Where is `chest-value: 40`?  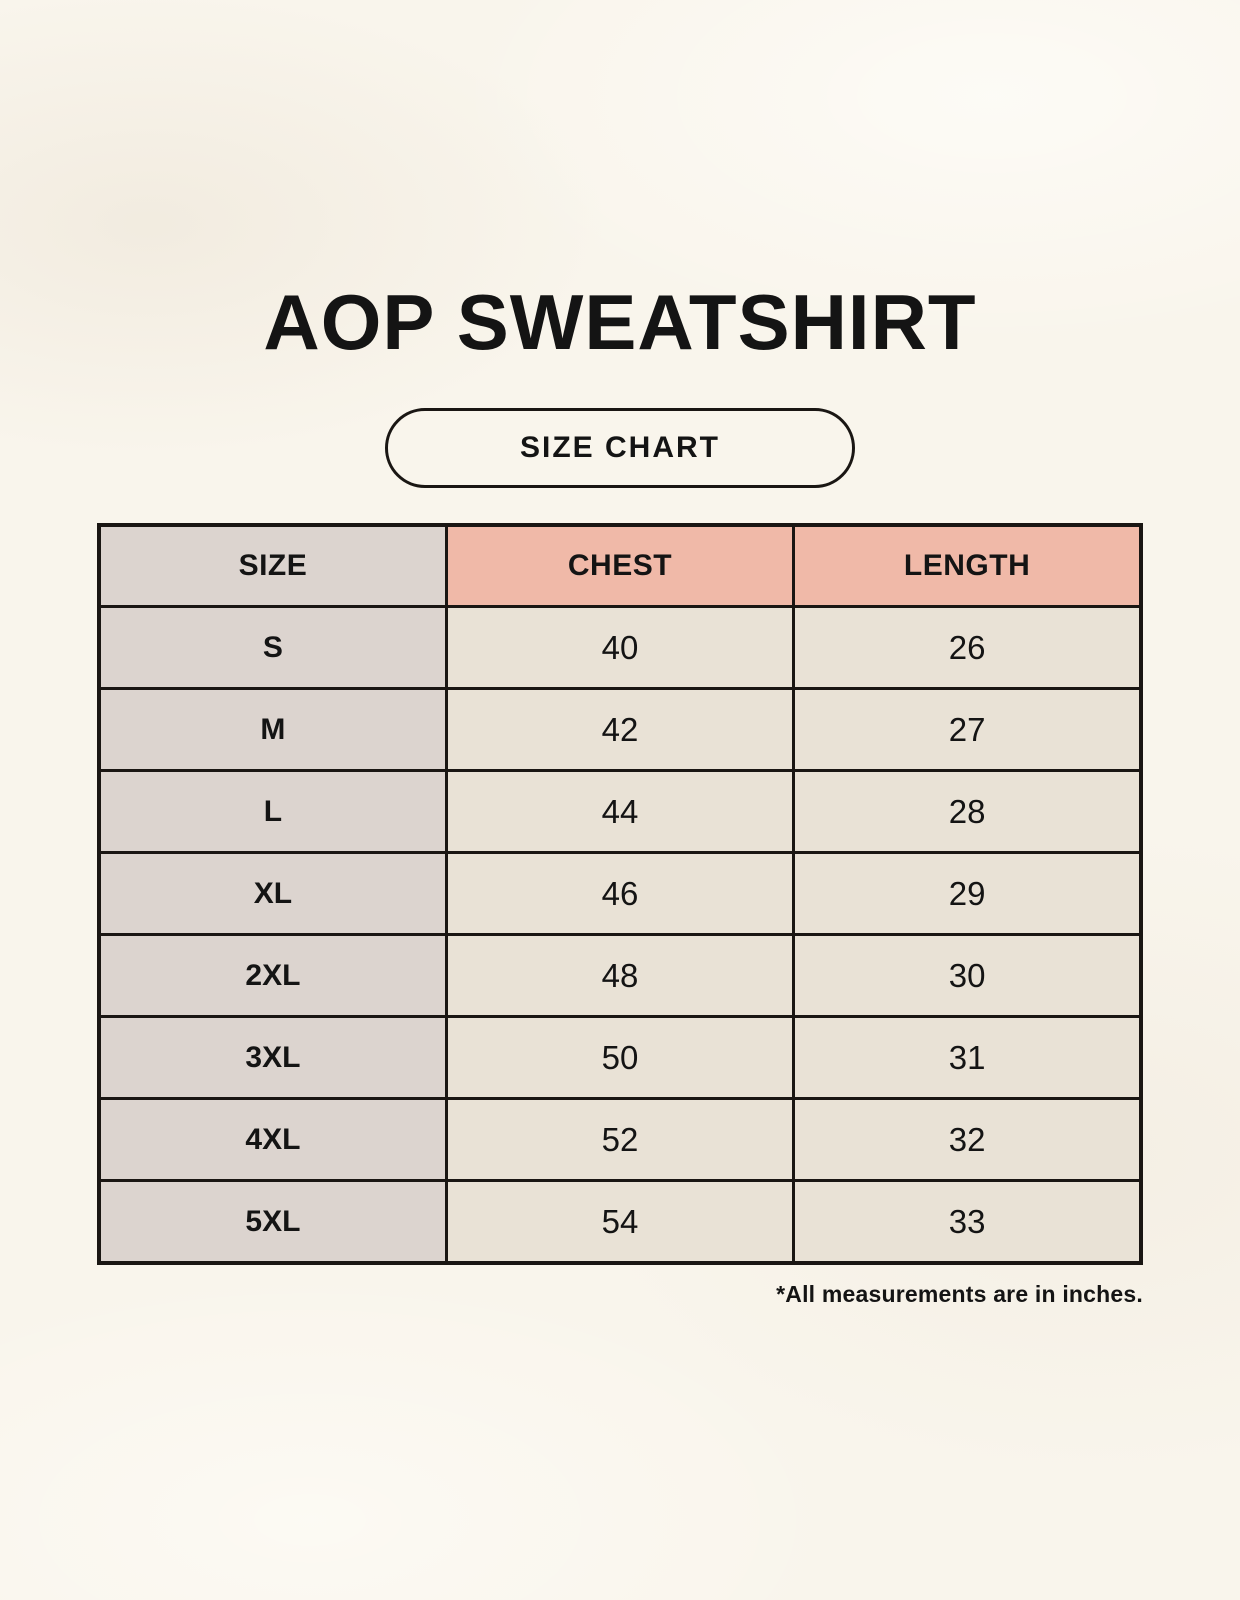
chest-value: 40 is located at coordinates (620, 648).